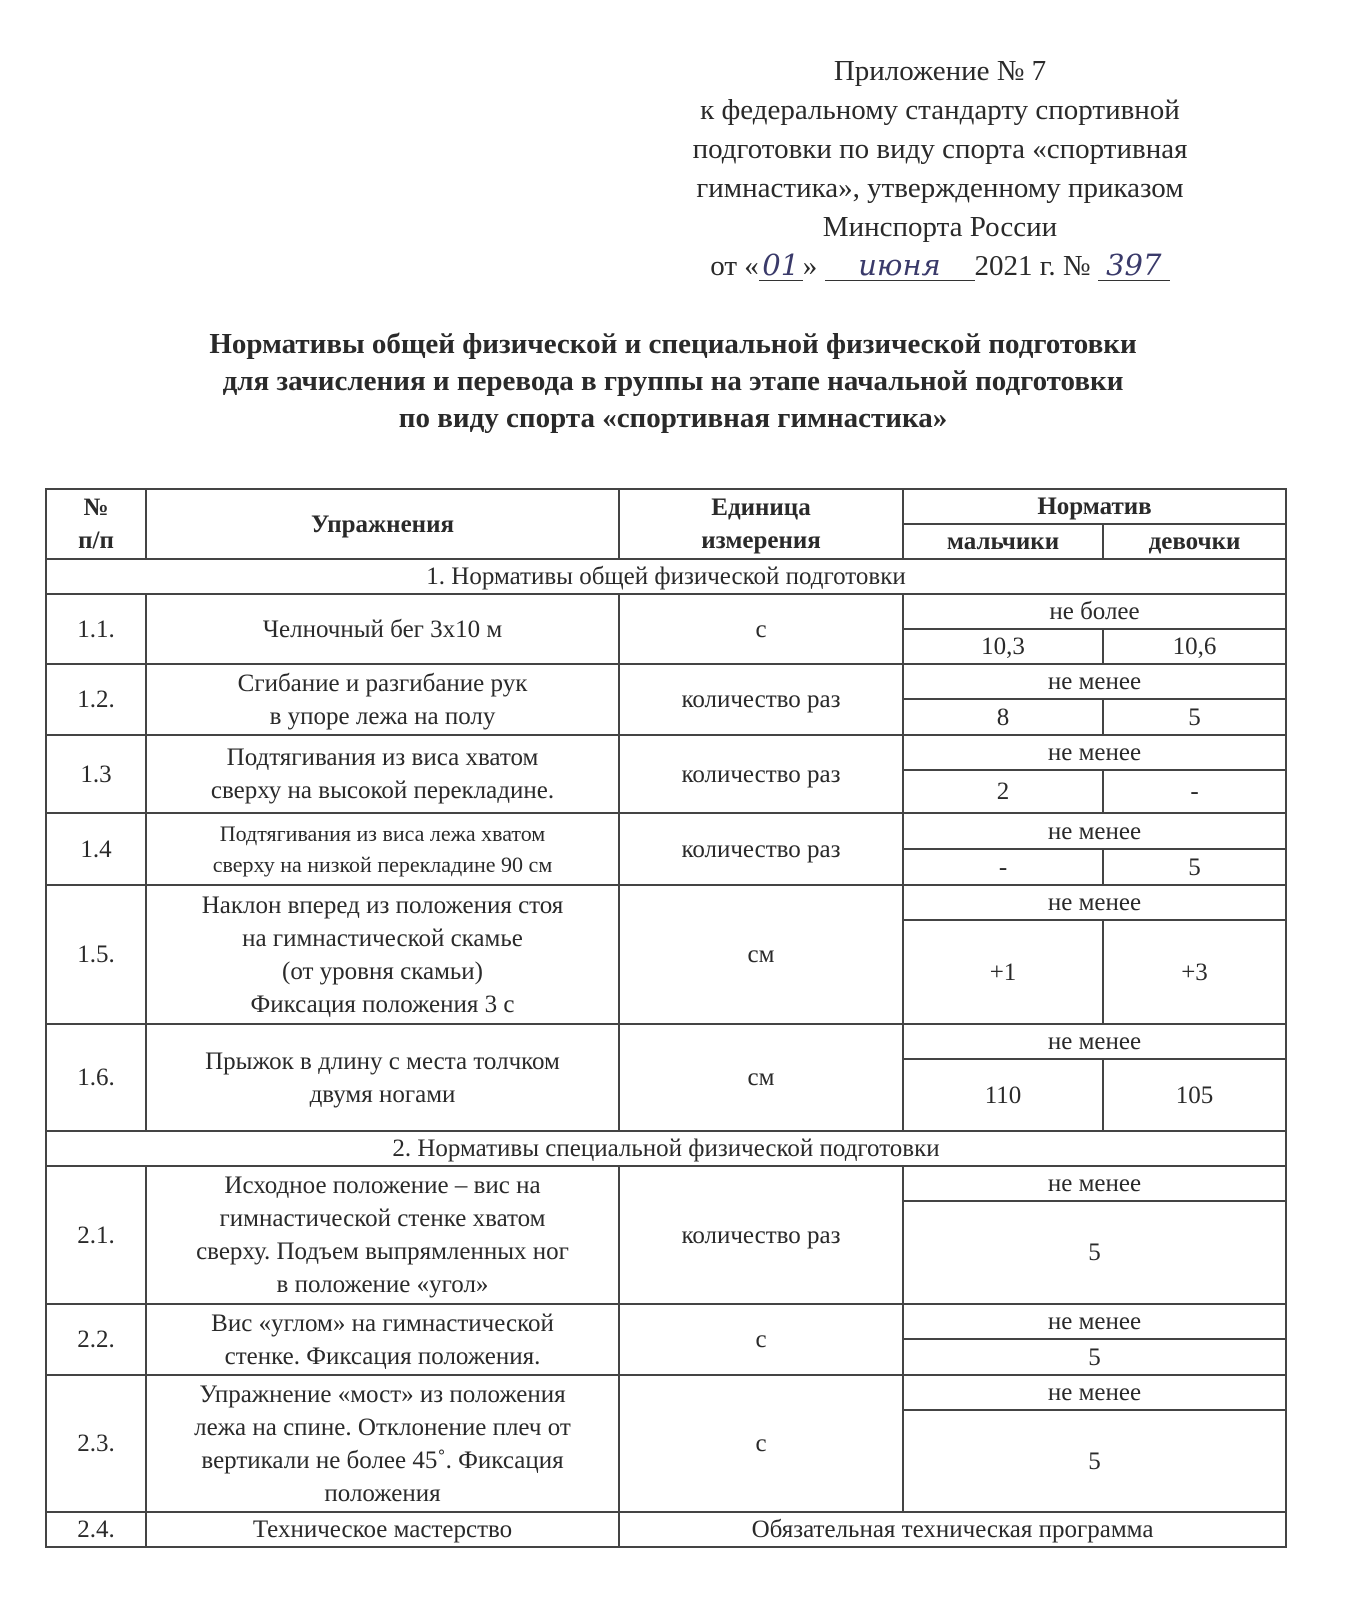  Describe the element at coordinates (1094, 506) in the screenshot. I see `header-norm: Норматив` at that location.